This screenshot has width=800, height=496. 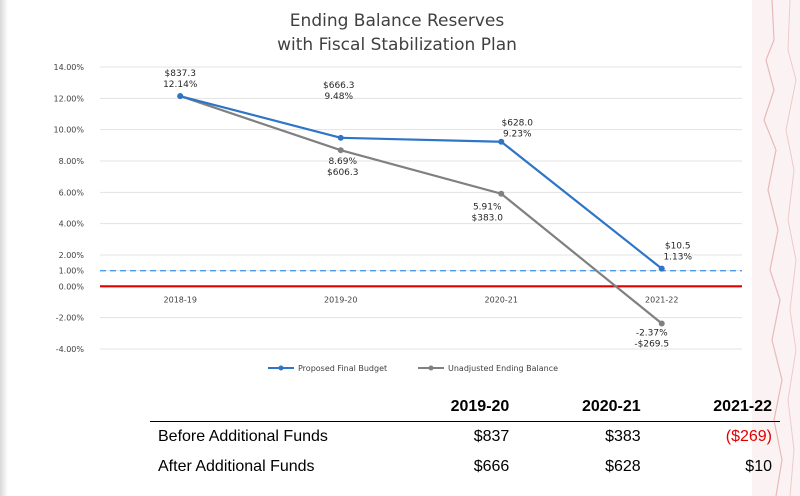 I want to click on data-label: 8.69%, so click(x=342, y=162).